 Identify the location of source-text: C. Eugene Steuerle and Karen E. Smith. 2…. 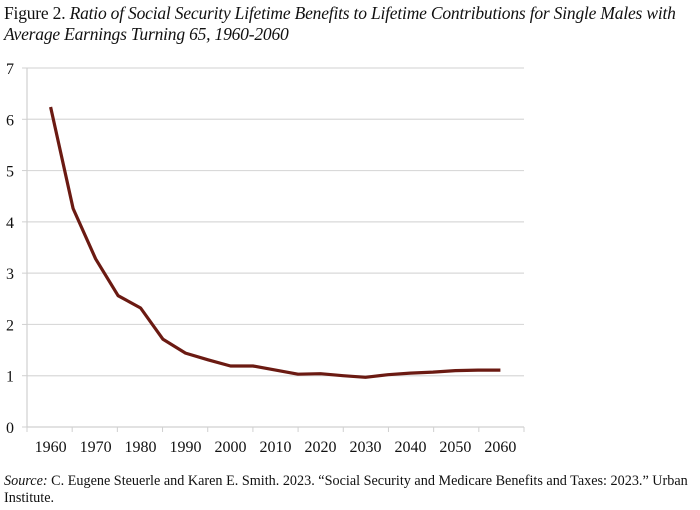
(346, 489).